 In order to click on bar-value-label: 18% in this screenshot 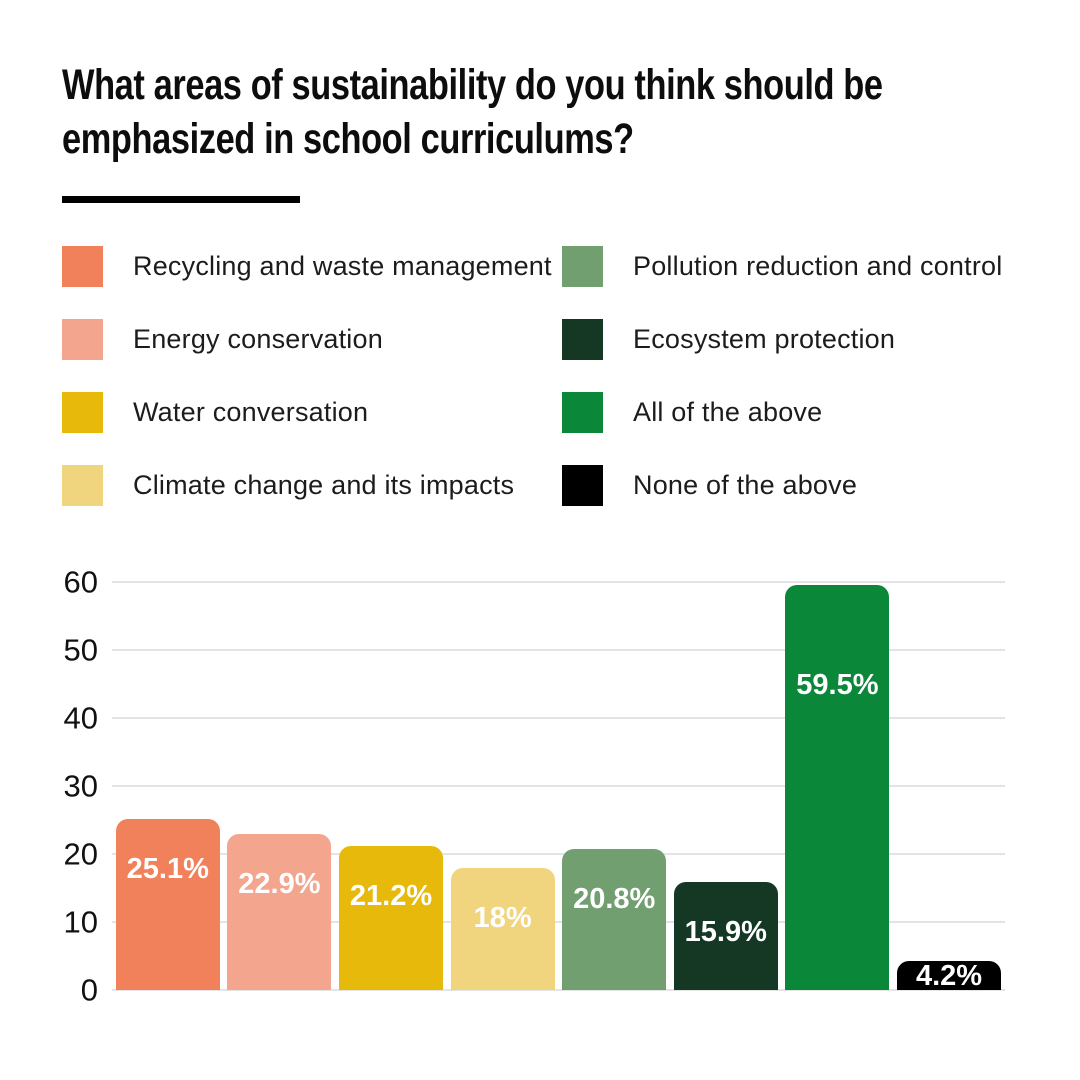, I will do `click(502, 917)`.